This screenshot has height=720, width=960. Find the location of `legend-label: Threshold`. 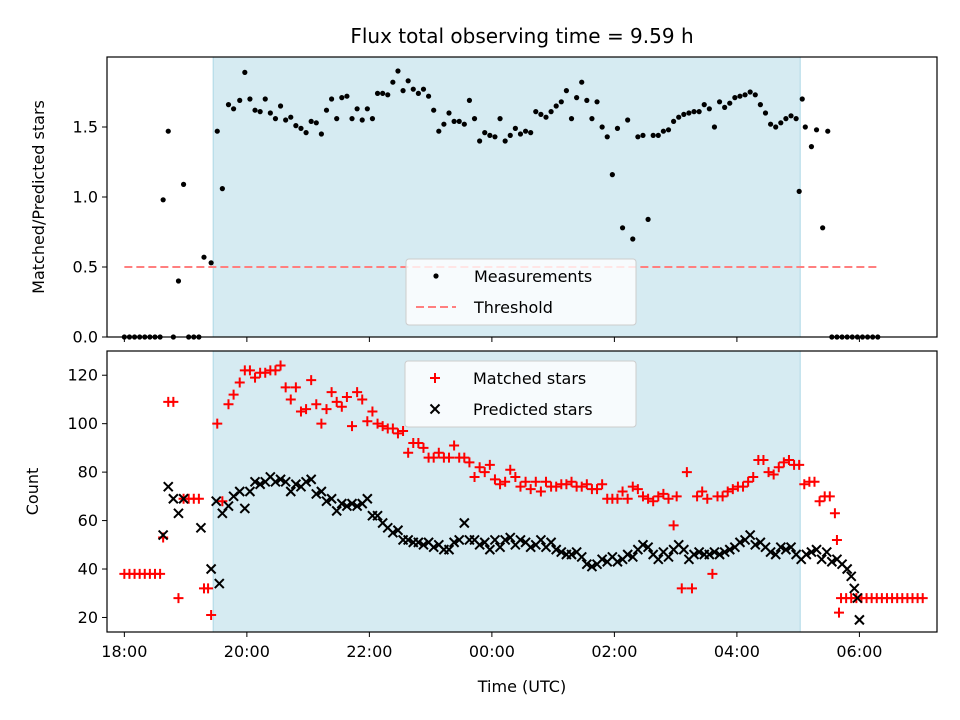

legend-label: Threshold is located at coordinates (513, 307).